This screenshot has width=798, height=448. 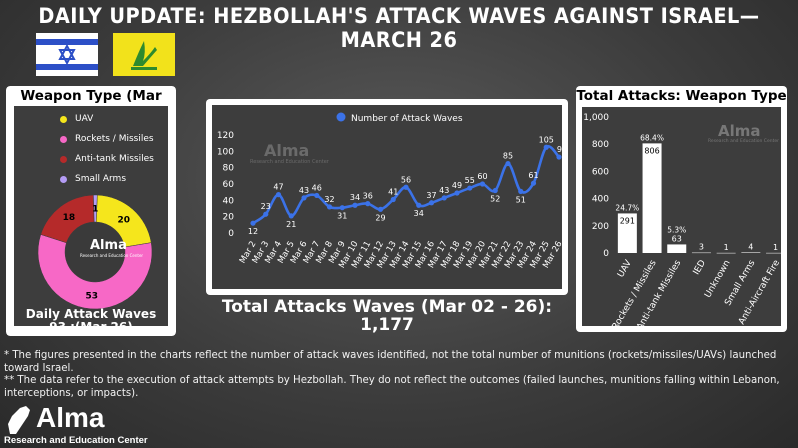 I want to click on y-tick-label: 1,000, so click(x=596, y=118).